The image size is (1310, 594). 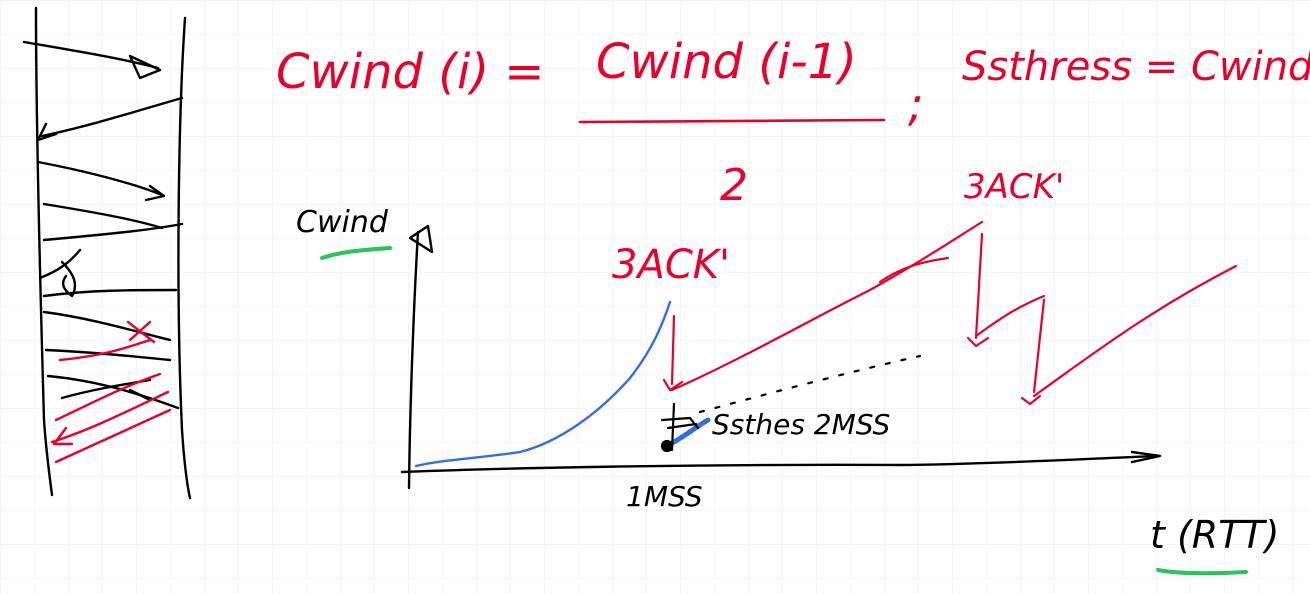 What do you see at coordinates (1214, 535) in the screenshot?
I see `x-axis-label: t (RTT)` at bounding box center [1214, 535].